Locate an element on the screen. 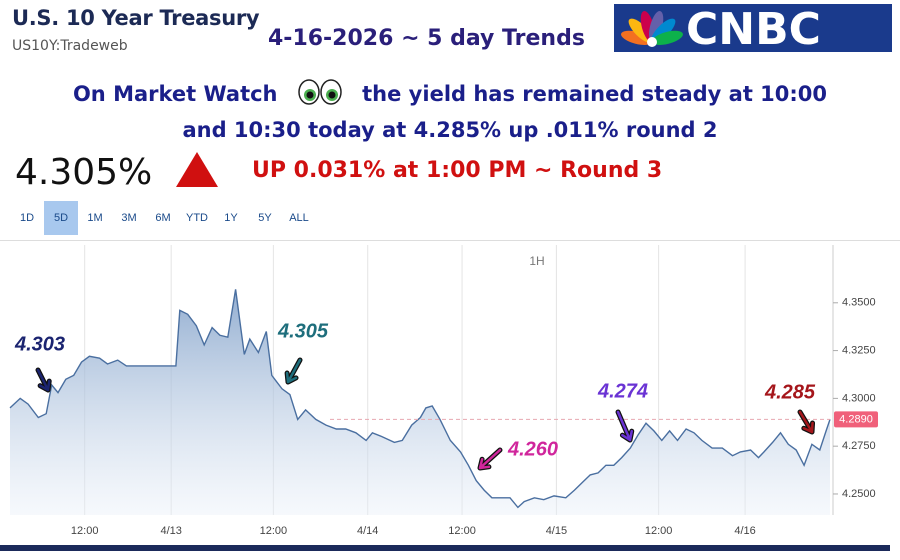 Image resolution: width=900 pixels, height=560 pixels. y-tick-label: 4.3000 is located at coordinates (859, 398).